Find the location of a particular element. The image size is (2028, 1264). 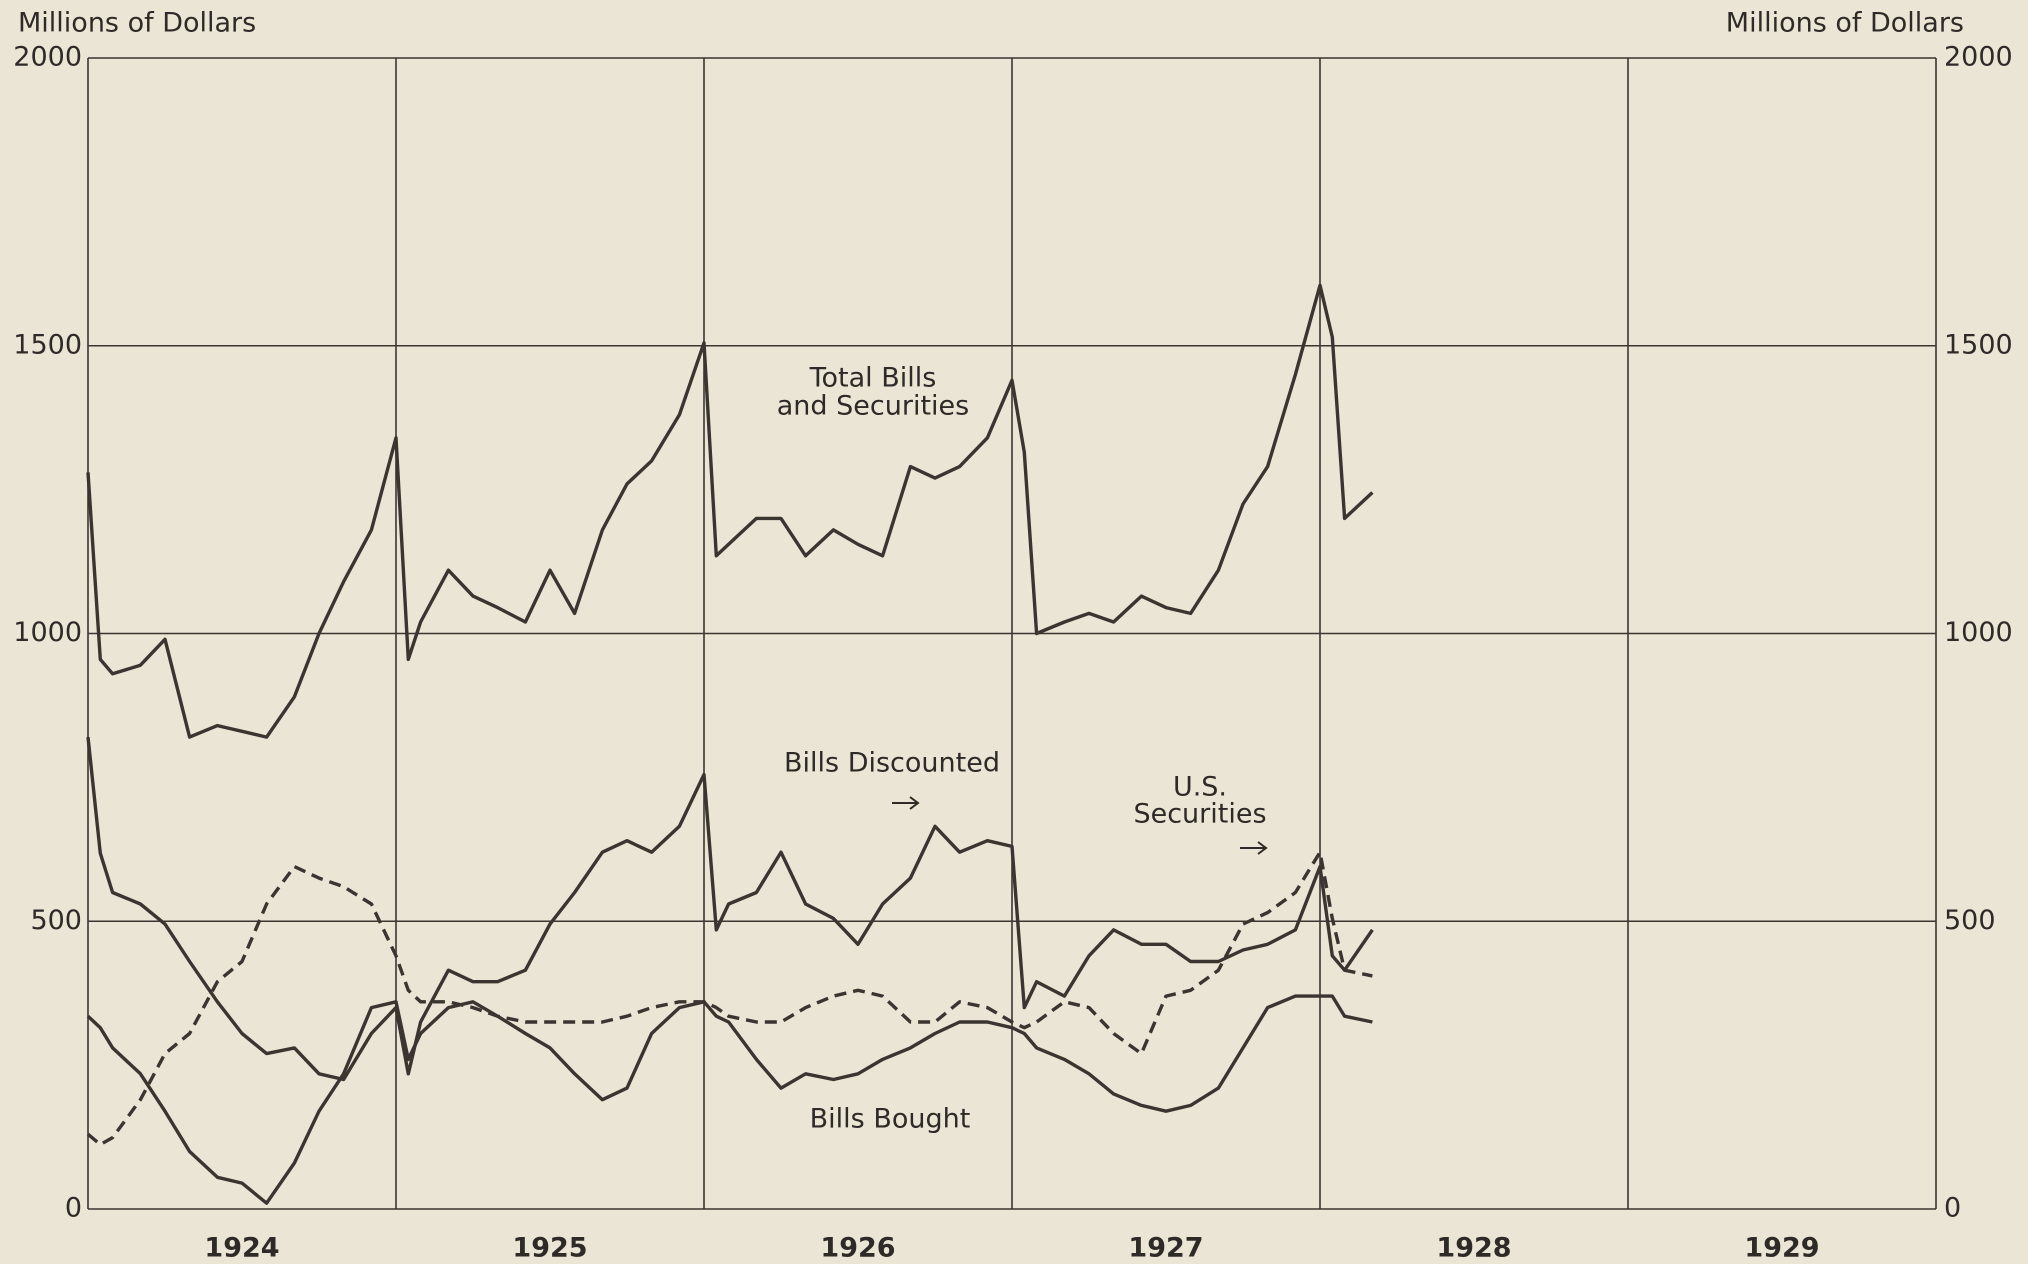

y2-axis-label: Millions of Dollars is located at coordinates (1845, 23).